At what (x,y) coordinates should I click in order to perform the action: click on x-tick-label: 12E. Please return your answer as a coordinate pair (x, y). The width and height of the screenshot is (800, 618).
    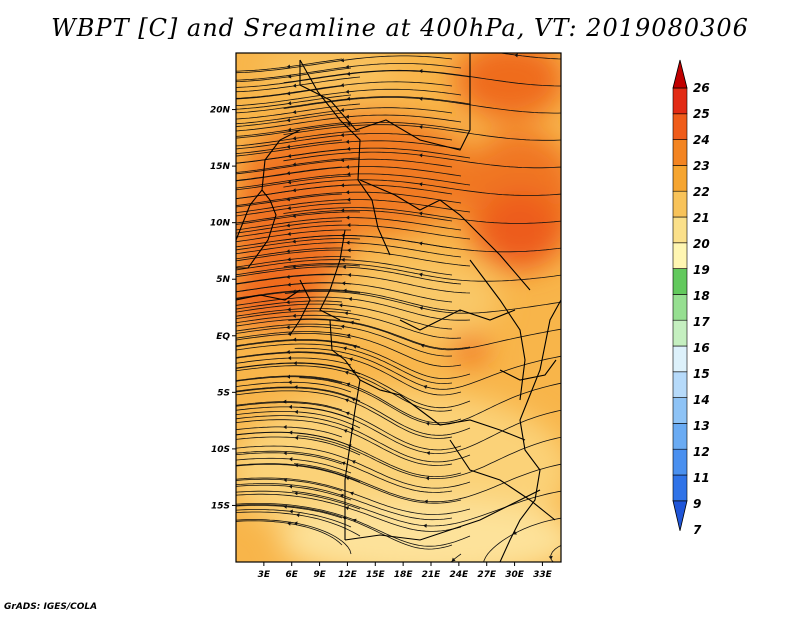
    Looking at the image, I should click on (348, 575).